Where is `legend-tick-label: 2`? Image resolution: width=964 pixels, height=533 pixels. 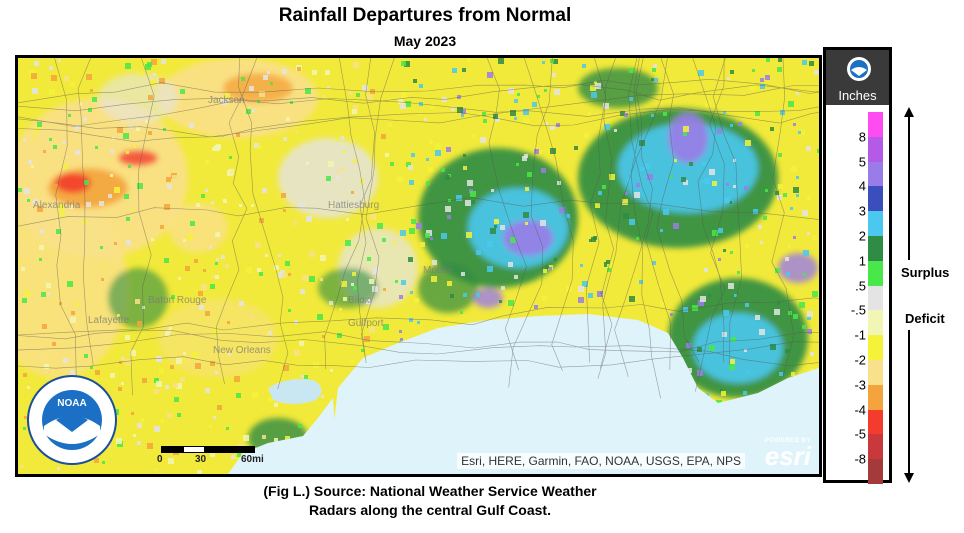
legend-tick-label: 2 is located at coordinates (862, 236).